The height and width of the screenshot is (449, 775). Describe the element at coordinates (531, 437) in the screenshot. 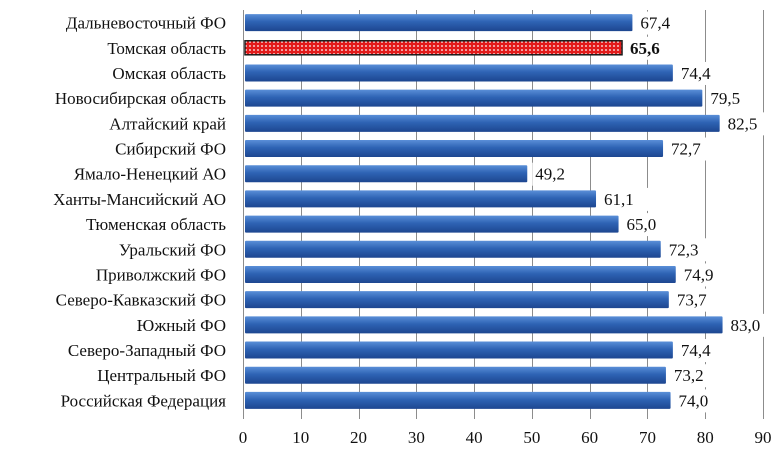

I see `x-tick-label: 50` at that location.